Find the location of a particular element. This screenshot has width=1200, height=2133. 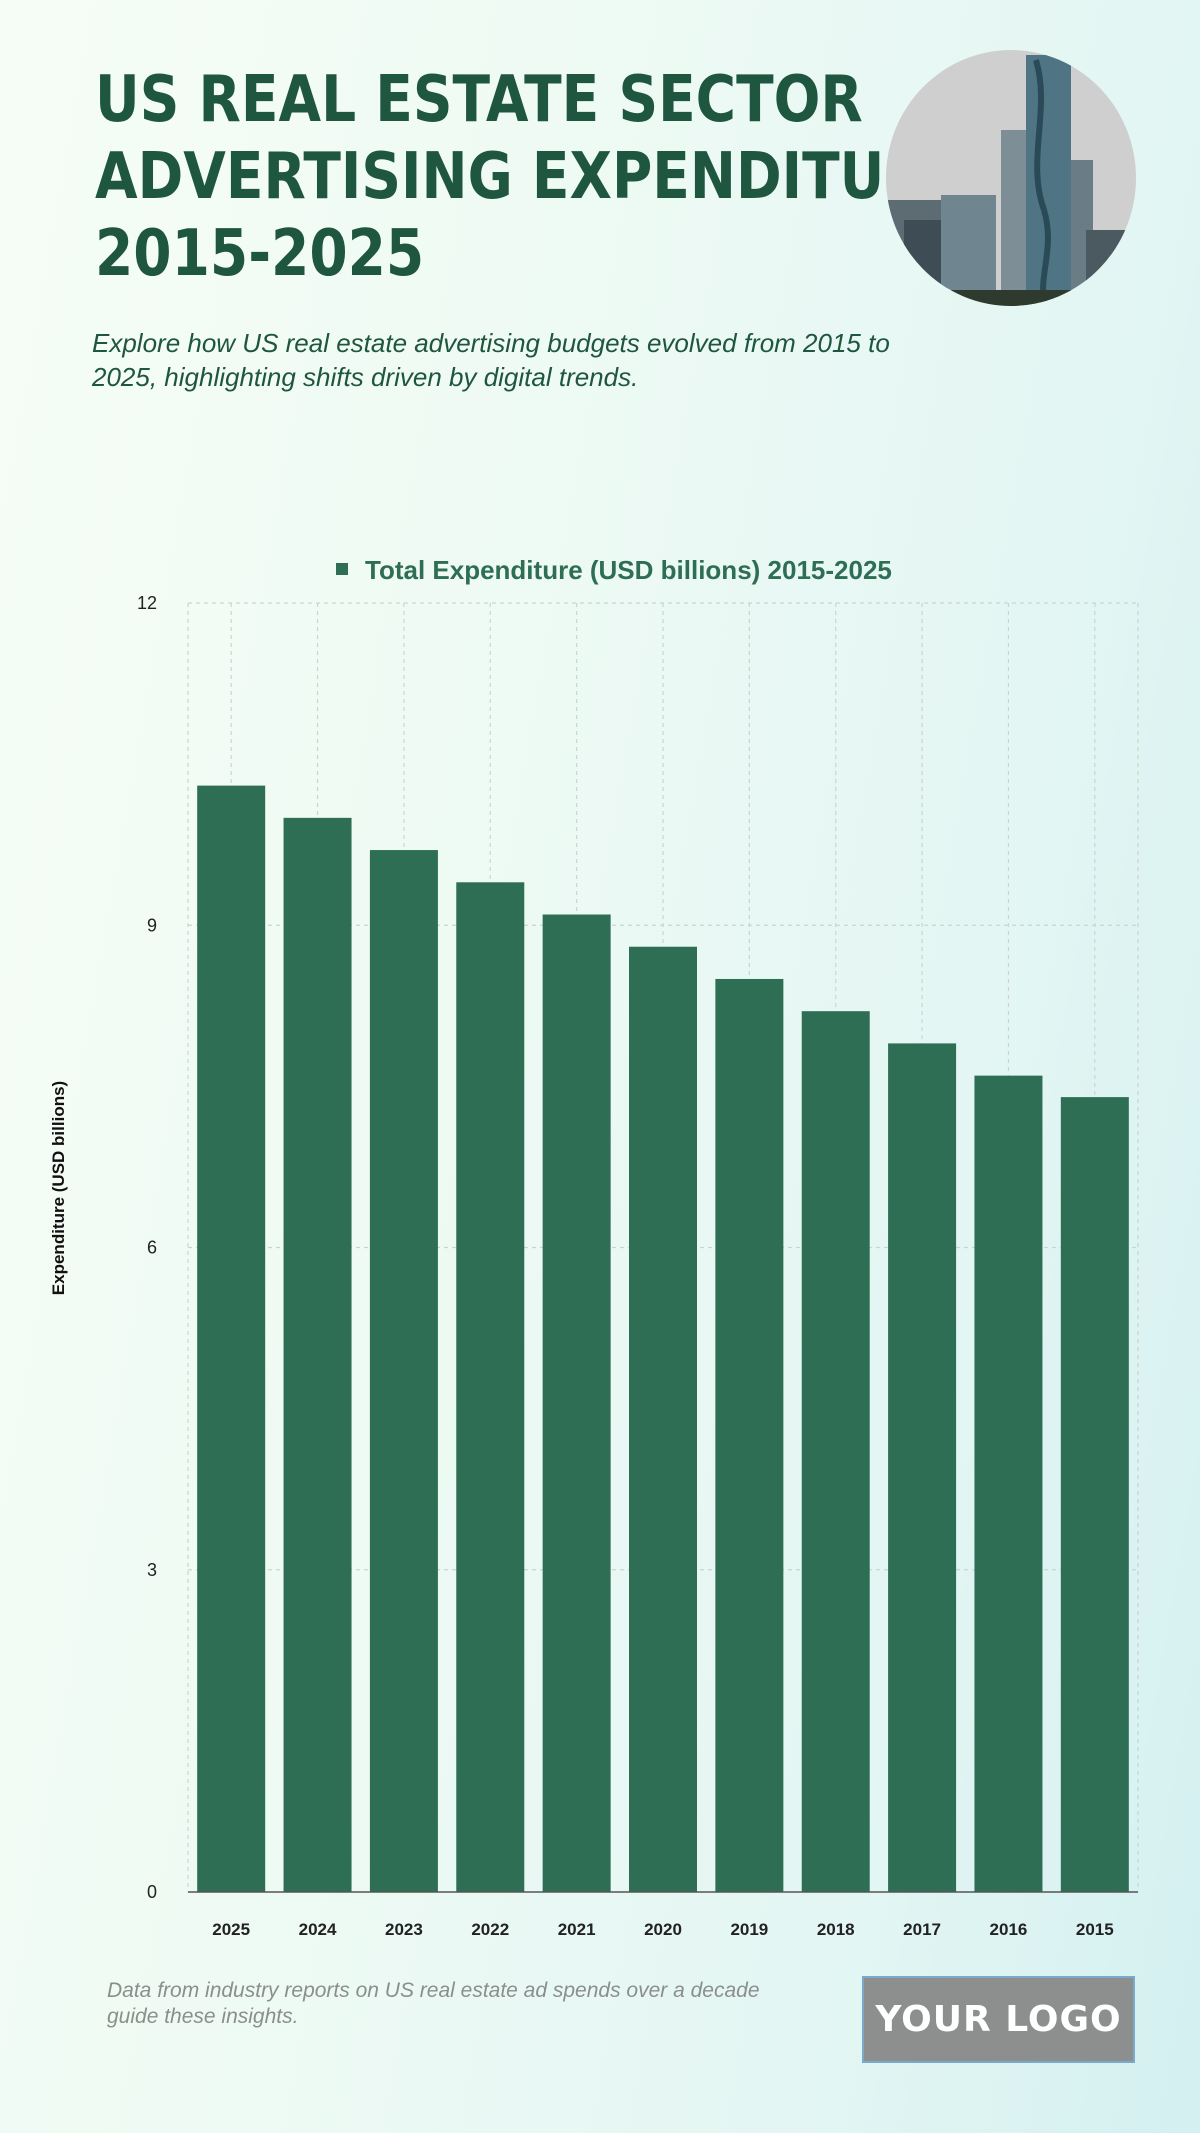

x-tick-label: 2018 is located at coordinates (836, 1929).